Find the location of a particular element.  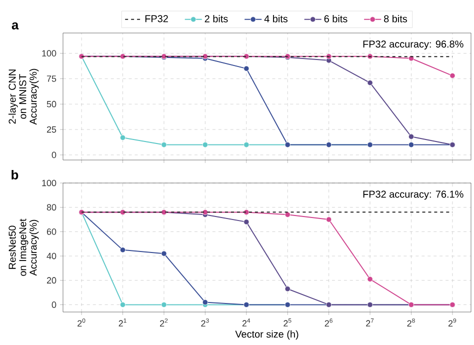

x-tick-label: 2$^{4}$ is located at coordinates (246, 322).